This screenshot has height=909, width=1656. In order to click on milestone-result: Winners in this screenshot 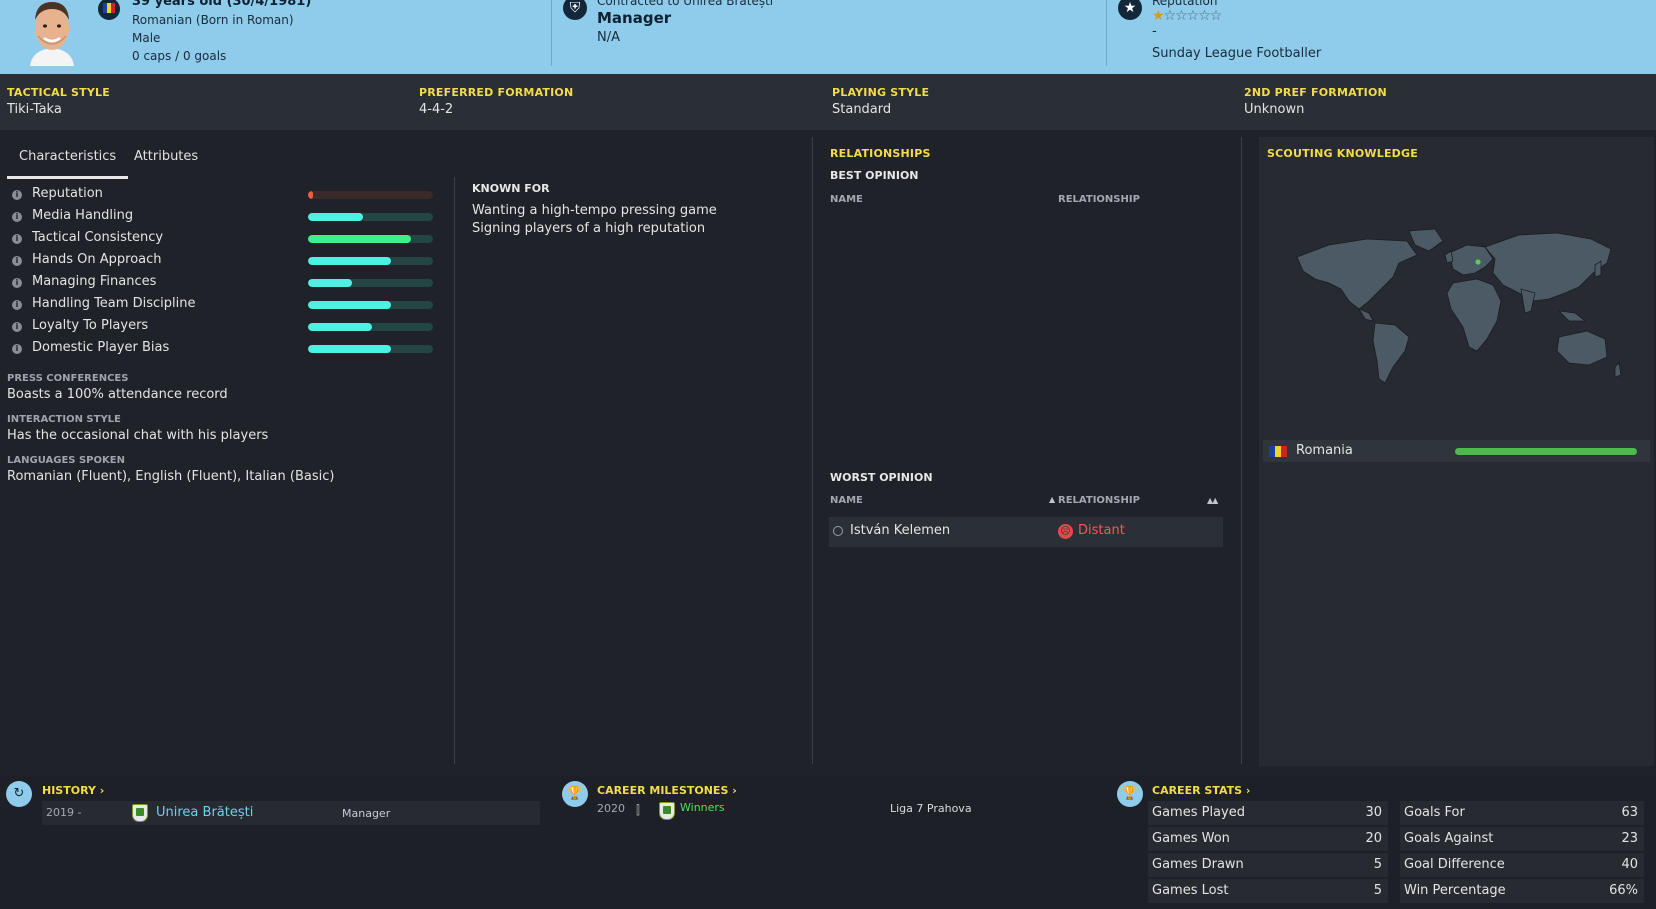, I will do `click(702, 807)`.